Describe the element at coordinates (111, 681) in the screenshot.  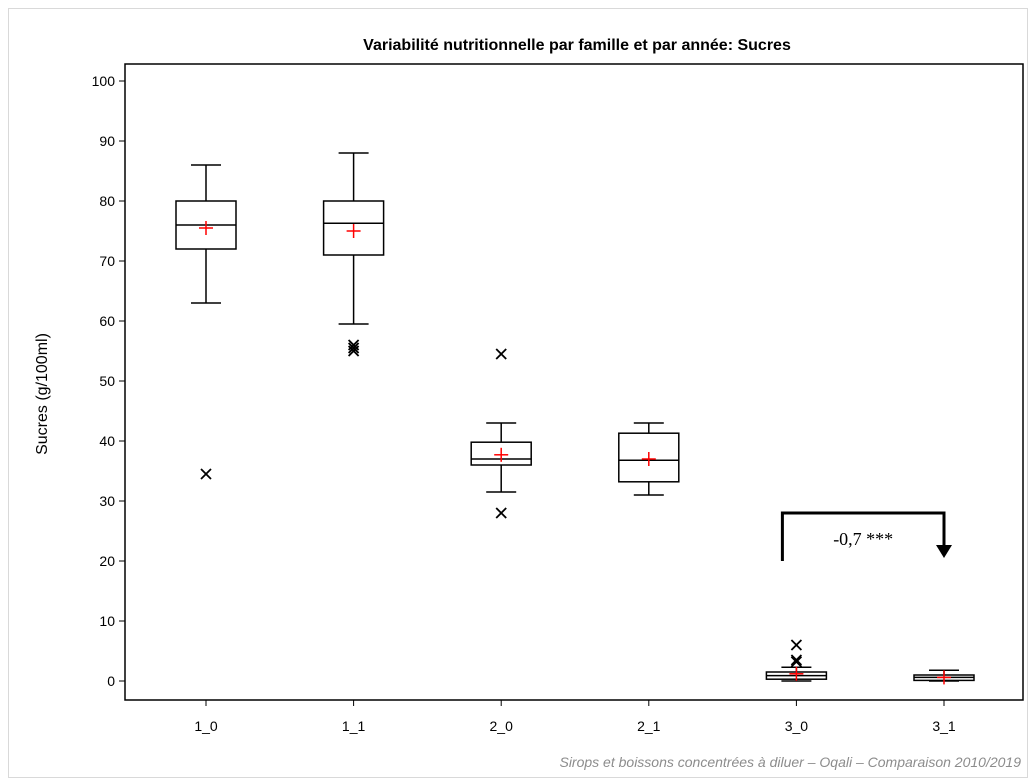
I see `y-tick-label: 0` at that location.